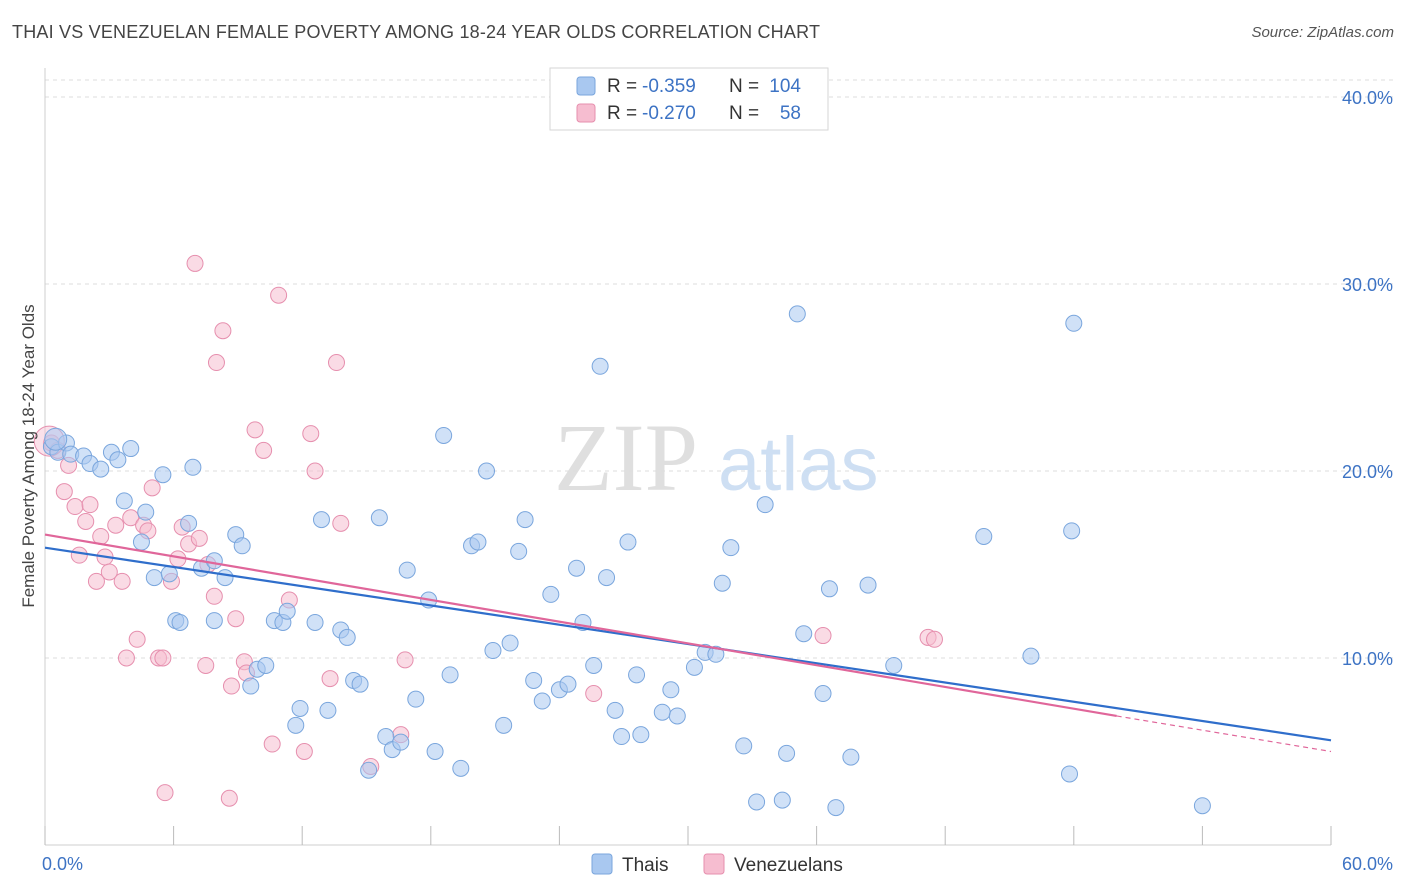 The width and height of the screenshot is (1406, 892). I want to click on y-tick-label: 20.0%, so click(1367, 472).